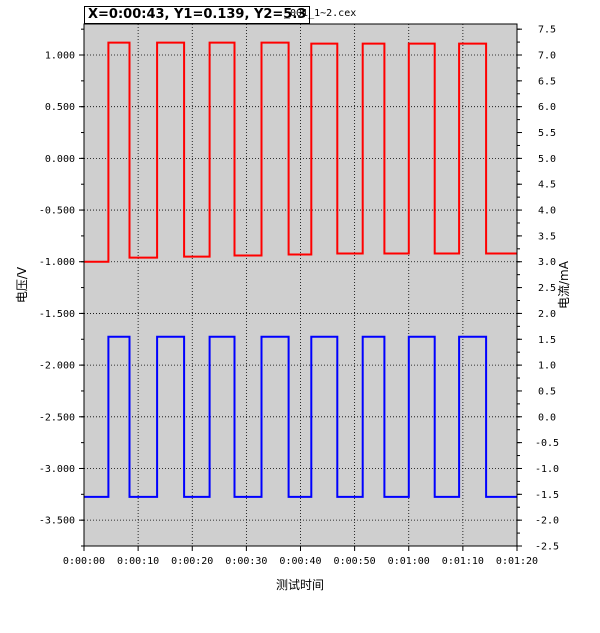 This screenshot has width=600, height=633. What do you see at coordinates (547, 81) in the screenshot?
I see `y-right-tick-label: 6.5` at bounding box center [547, 81].